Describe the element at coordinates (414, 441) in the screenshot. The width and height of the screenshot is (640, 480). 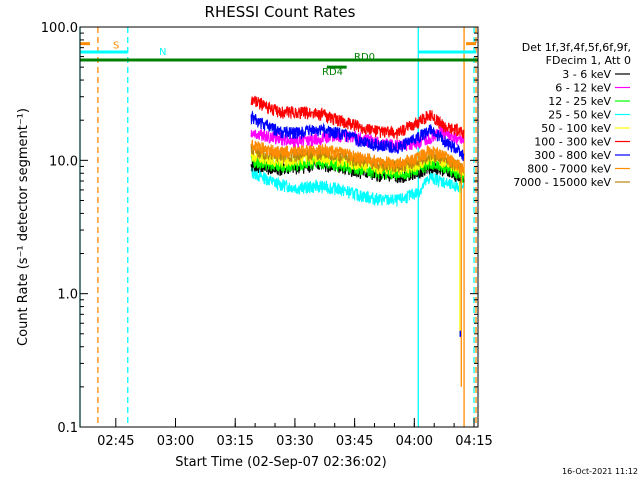
I see `x-tick-label-5: 04:00` at that location.